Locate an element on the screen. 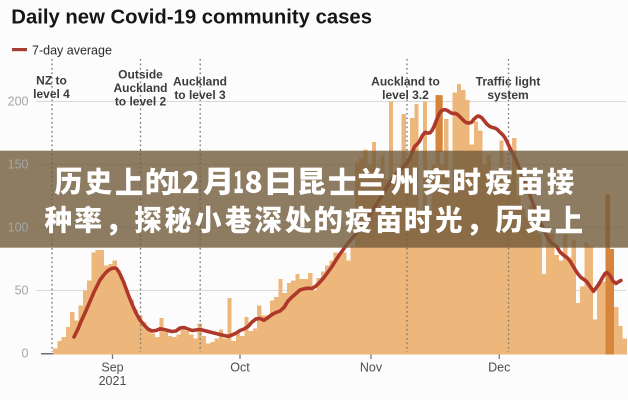 Image resolution: width=628 pixels, height=400 pixels. svg-text: 2021 is located at coordinates (113, 381).